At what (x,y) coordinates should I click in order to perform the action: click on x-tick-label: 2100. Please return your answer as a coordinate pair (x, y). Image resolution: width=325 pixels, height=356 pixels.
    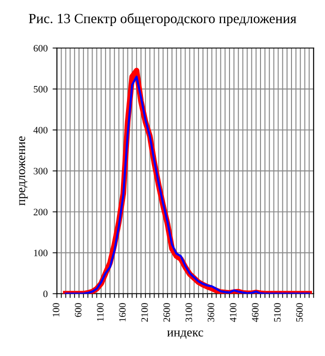
    Looking at the image, I should click on (144, 312).